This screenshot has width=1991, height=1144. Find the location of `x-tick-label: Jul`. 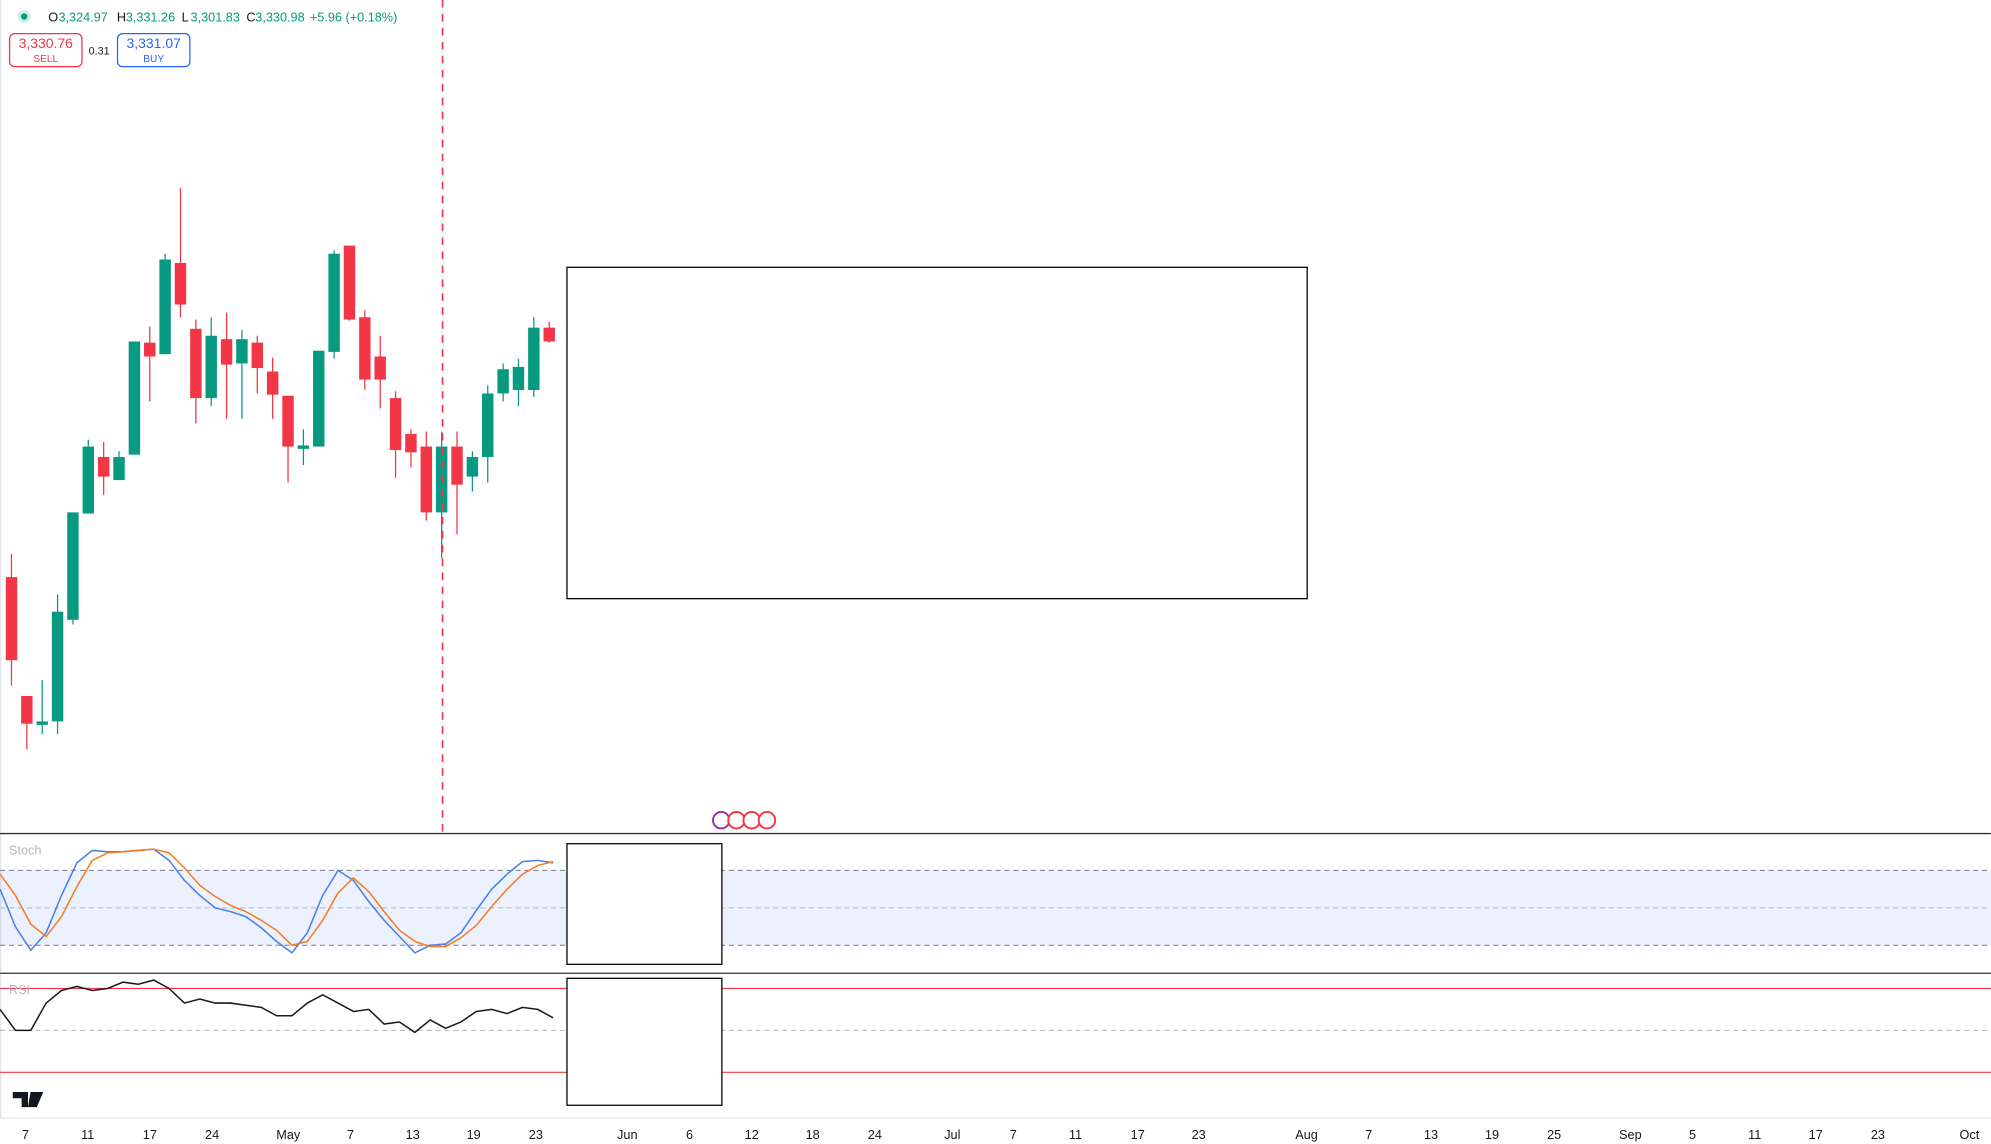

x-tick-label: Jul is located at coordinates (952, 1135).